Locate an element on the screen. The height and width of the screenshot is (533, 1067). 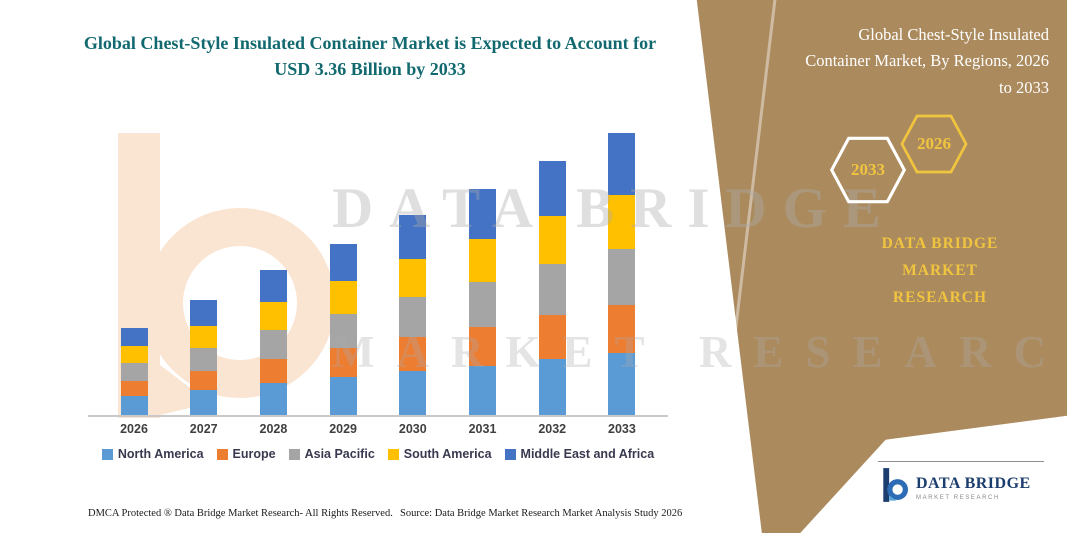
bar-slot-2033 is located at coordinates (622, 264).